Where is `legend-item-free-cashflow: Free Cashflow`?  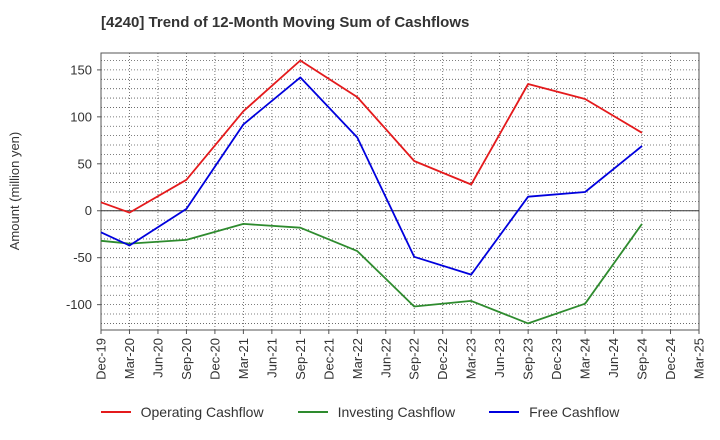 legend-item-free-cashflow: Free Cashflow is located at coordinates (554, 412).